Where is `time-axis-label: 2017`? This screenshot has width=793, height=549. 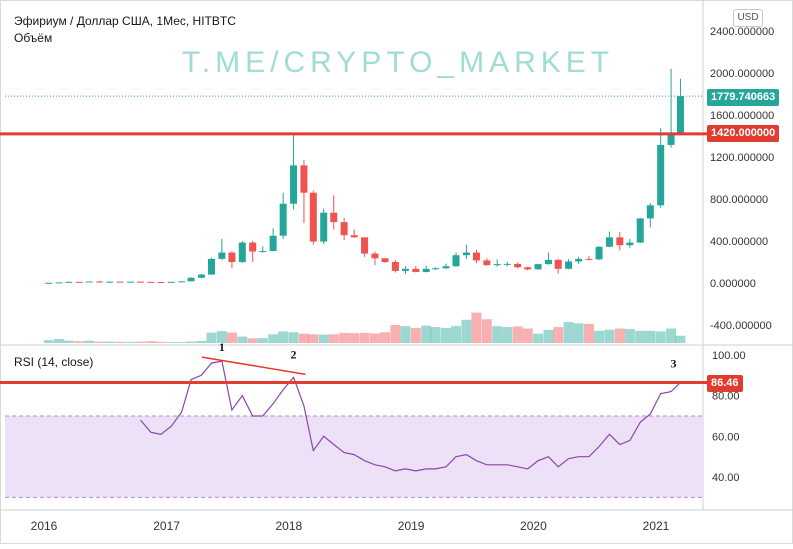 time-axis-label: 2017 is located at coordinates (166, 526).